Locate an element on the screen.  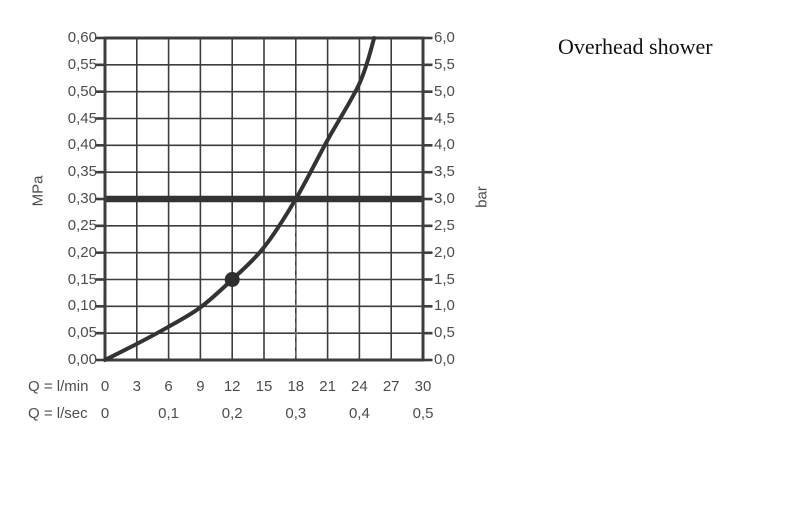
x-tick-label-lsec: 0,4 is located at coordinates (359, 413).